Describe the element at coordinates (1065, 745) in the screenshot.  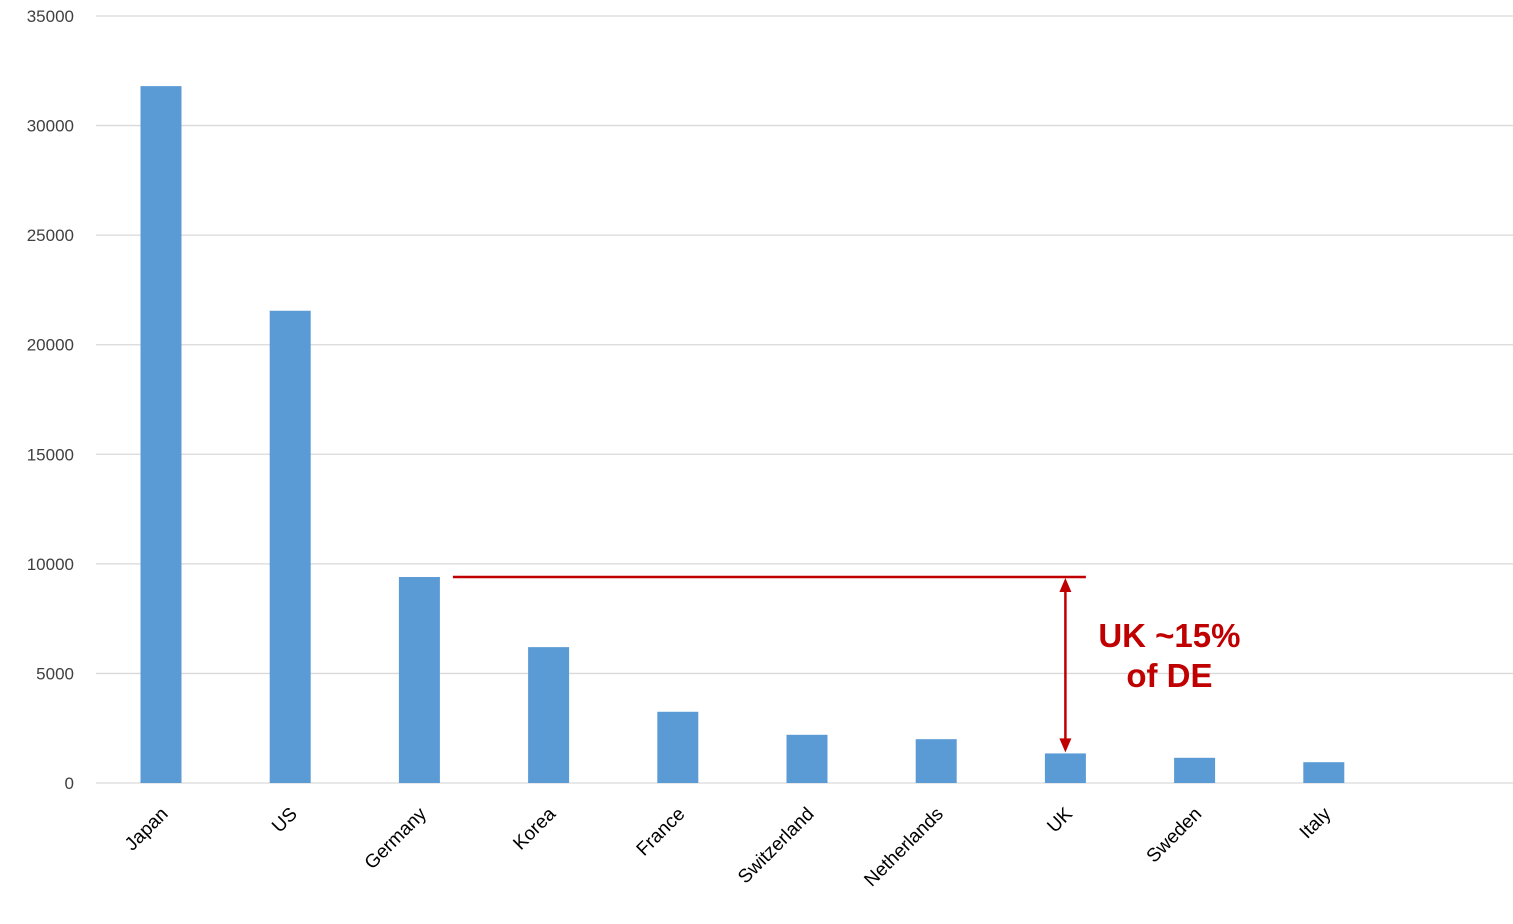
I see `arrow-head-down-icon` at that location.